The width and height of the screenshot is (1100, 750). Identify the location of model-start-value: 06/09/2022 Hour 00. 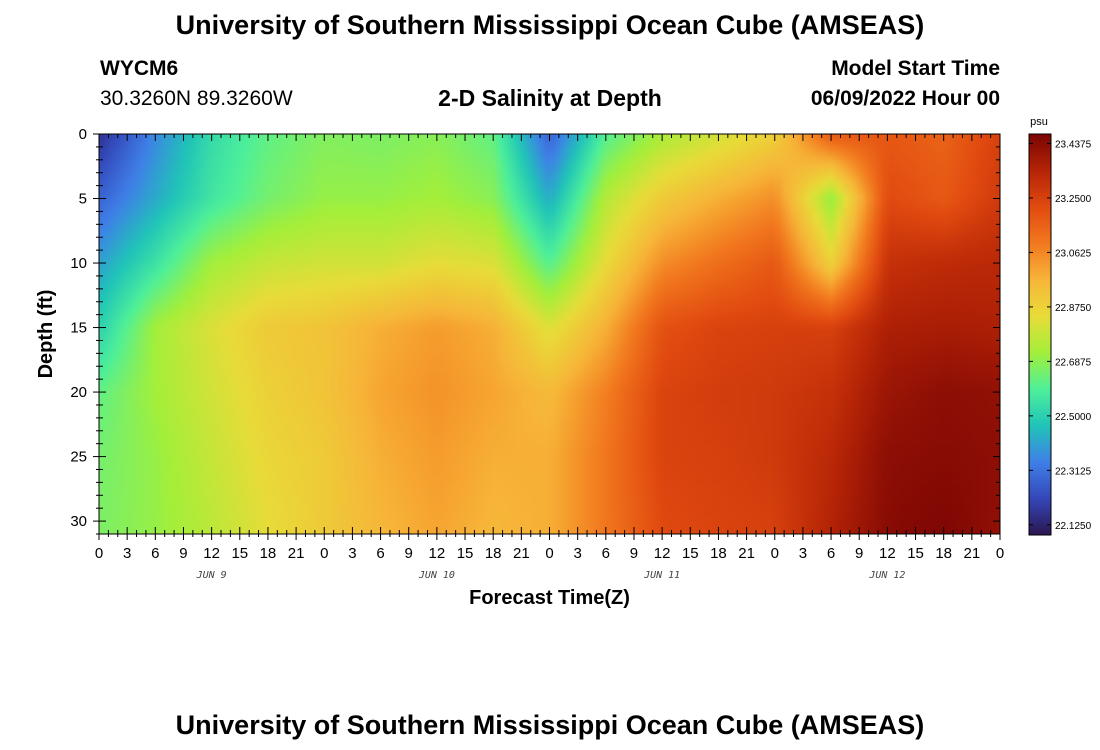
(905, 98).